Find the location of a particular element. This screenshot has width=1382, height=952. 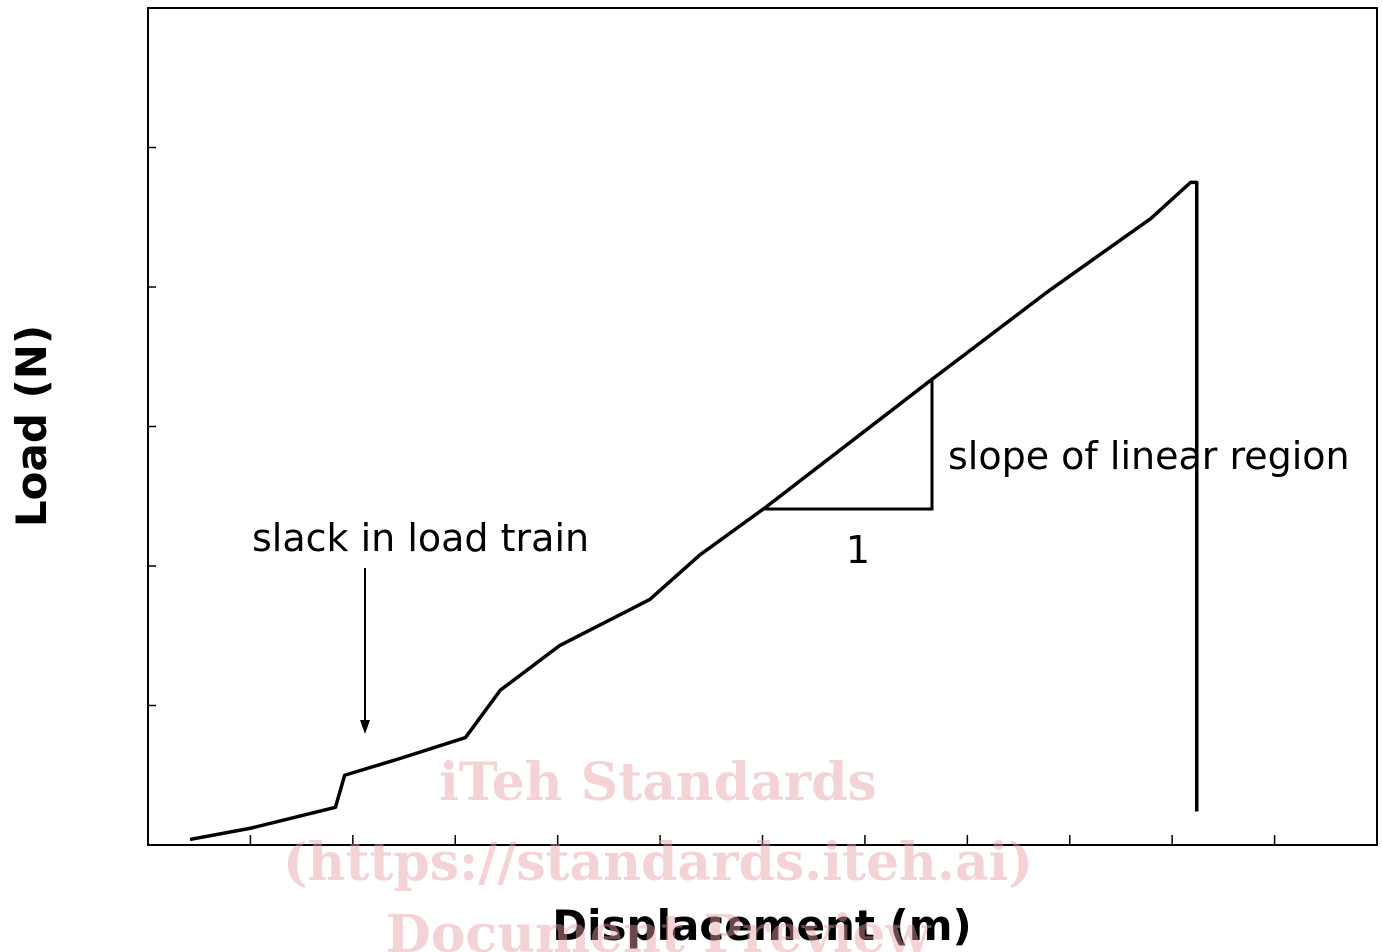

annotation: slope of linear region is located at coordinates (1149, 456).